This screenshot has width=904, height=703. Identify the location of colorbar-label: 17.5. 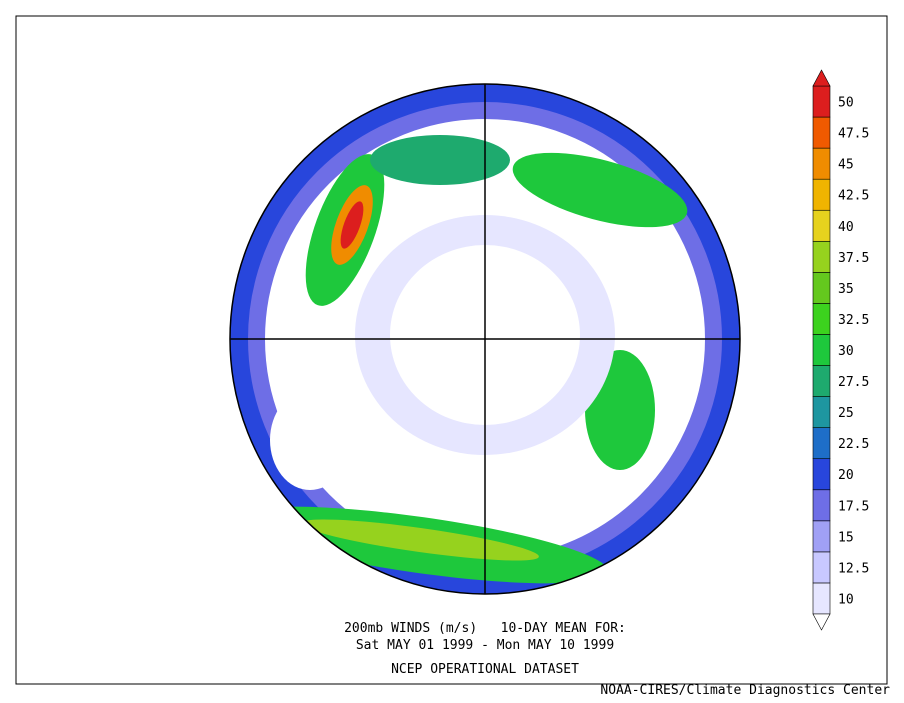
(853, 506).